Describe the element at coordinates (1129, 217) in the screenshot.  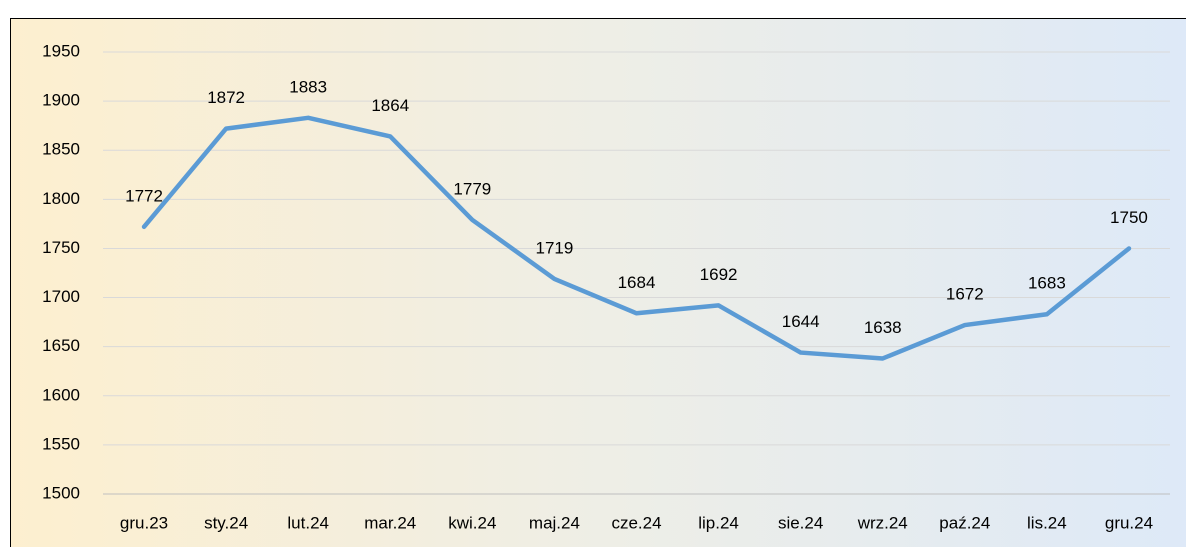
I see `data-label: 1750` at that location.